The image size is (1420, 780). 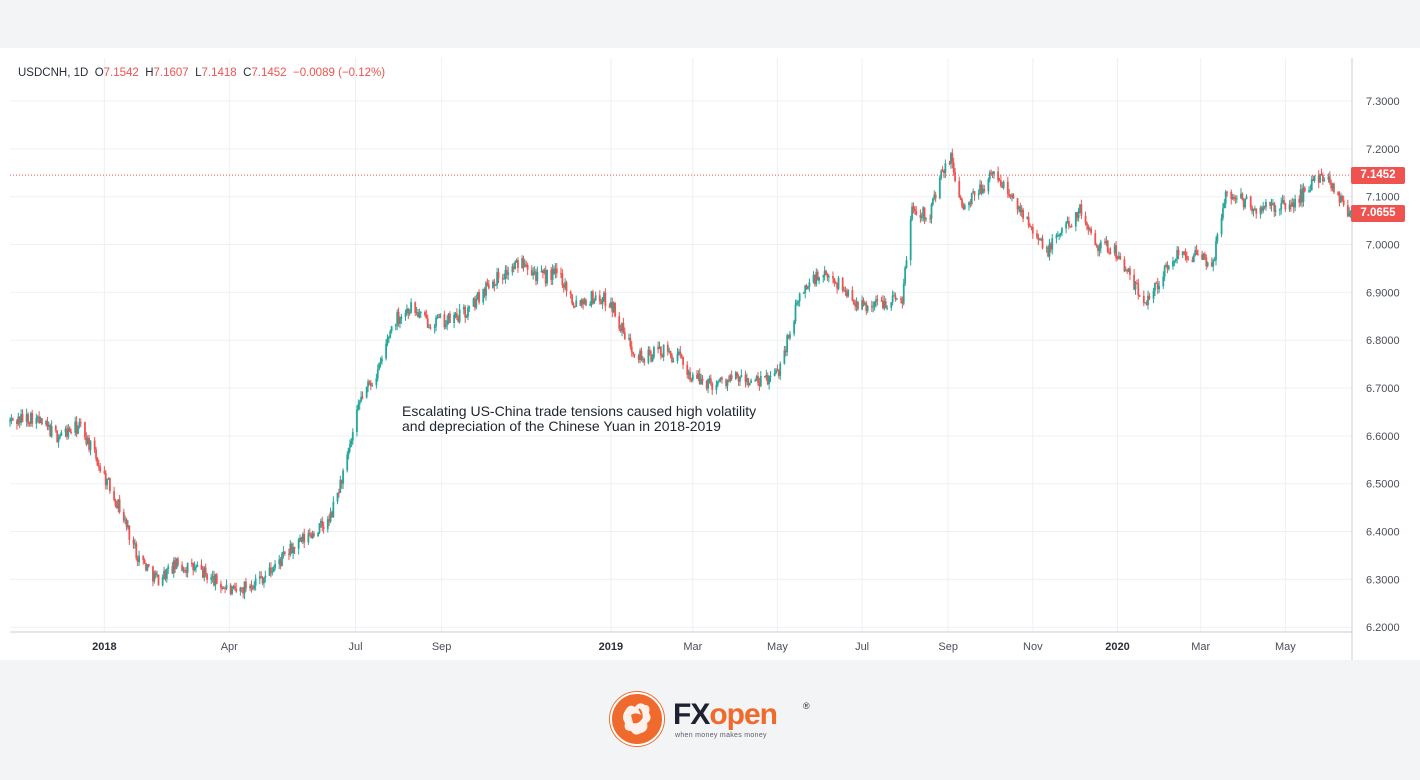 I want to click on close-label: C, so click(x=247, y=73).